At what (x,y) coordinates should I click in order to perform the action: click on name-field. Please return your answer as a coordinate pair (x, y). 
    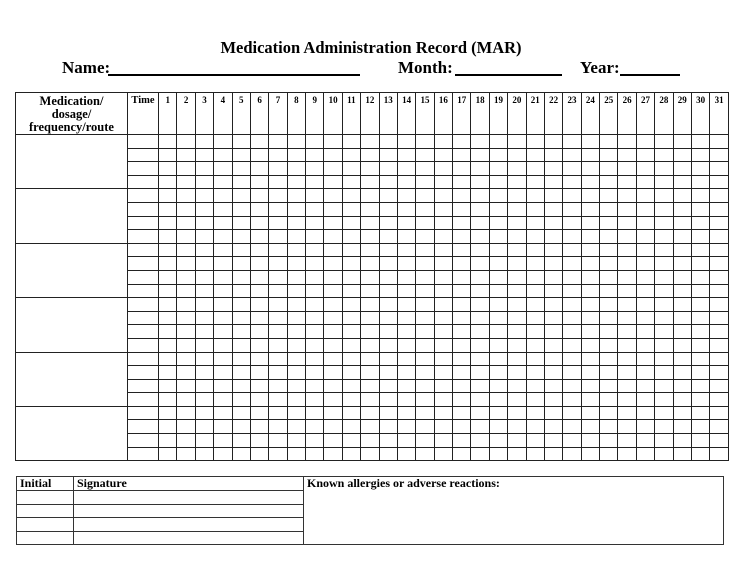
    Looking at the image, I should click on (234, 75).